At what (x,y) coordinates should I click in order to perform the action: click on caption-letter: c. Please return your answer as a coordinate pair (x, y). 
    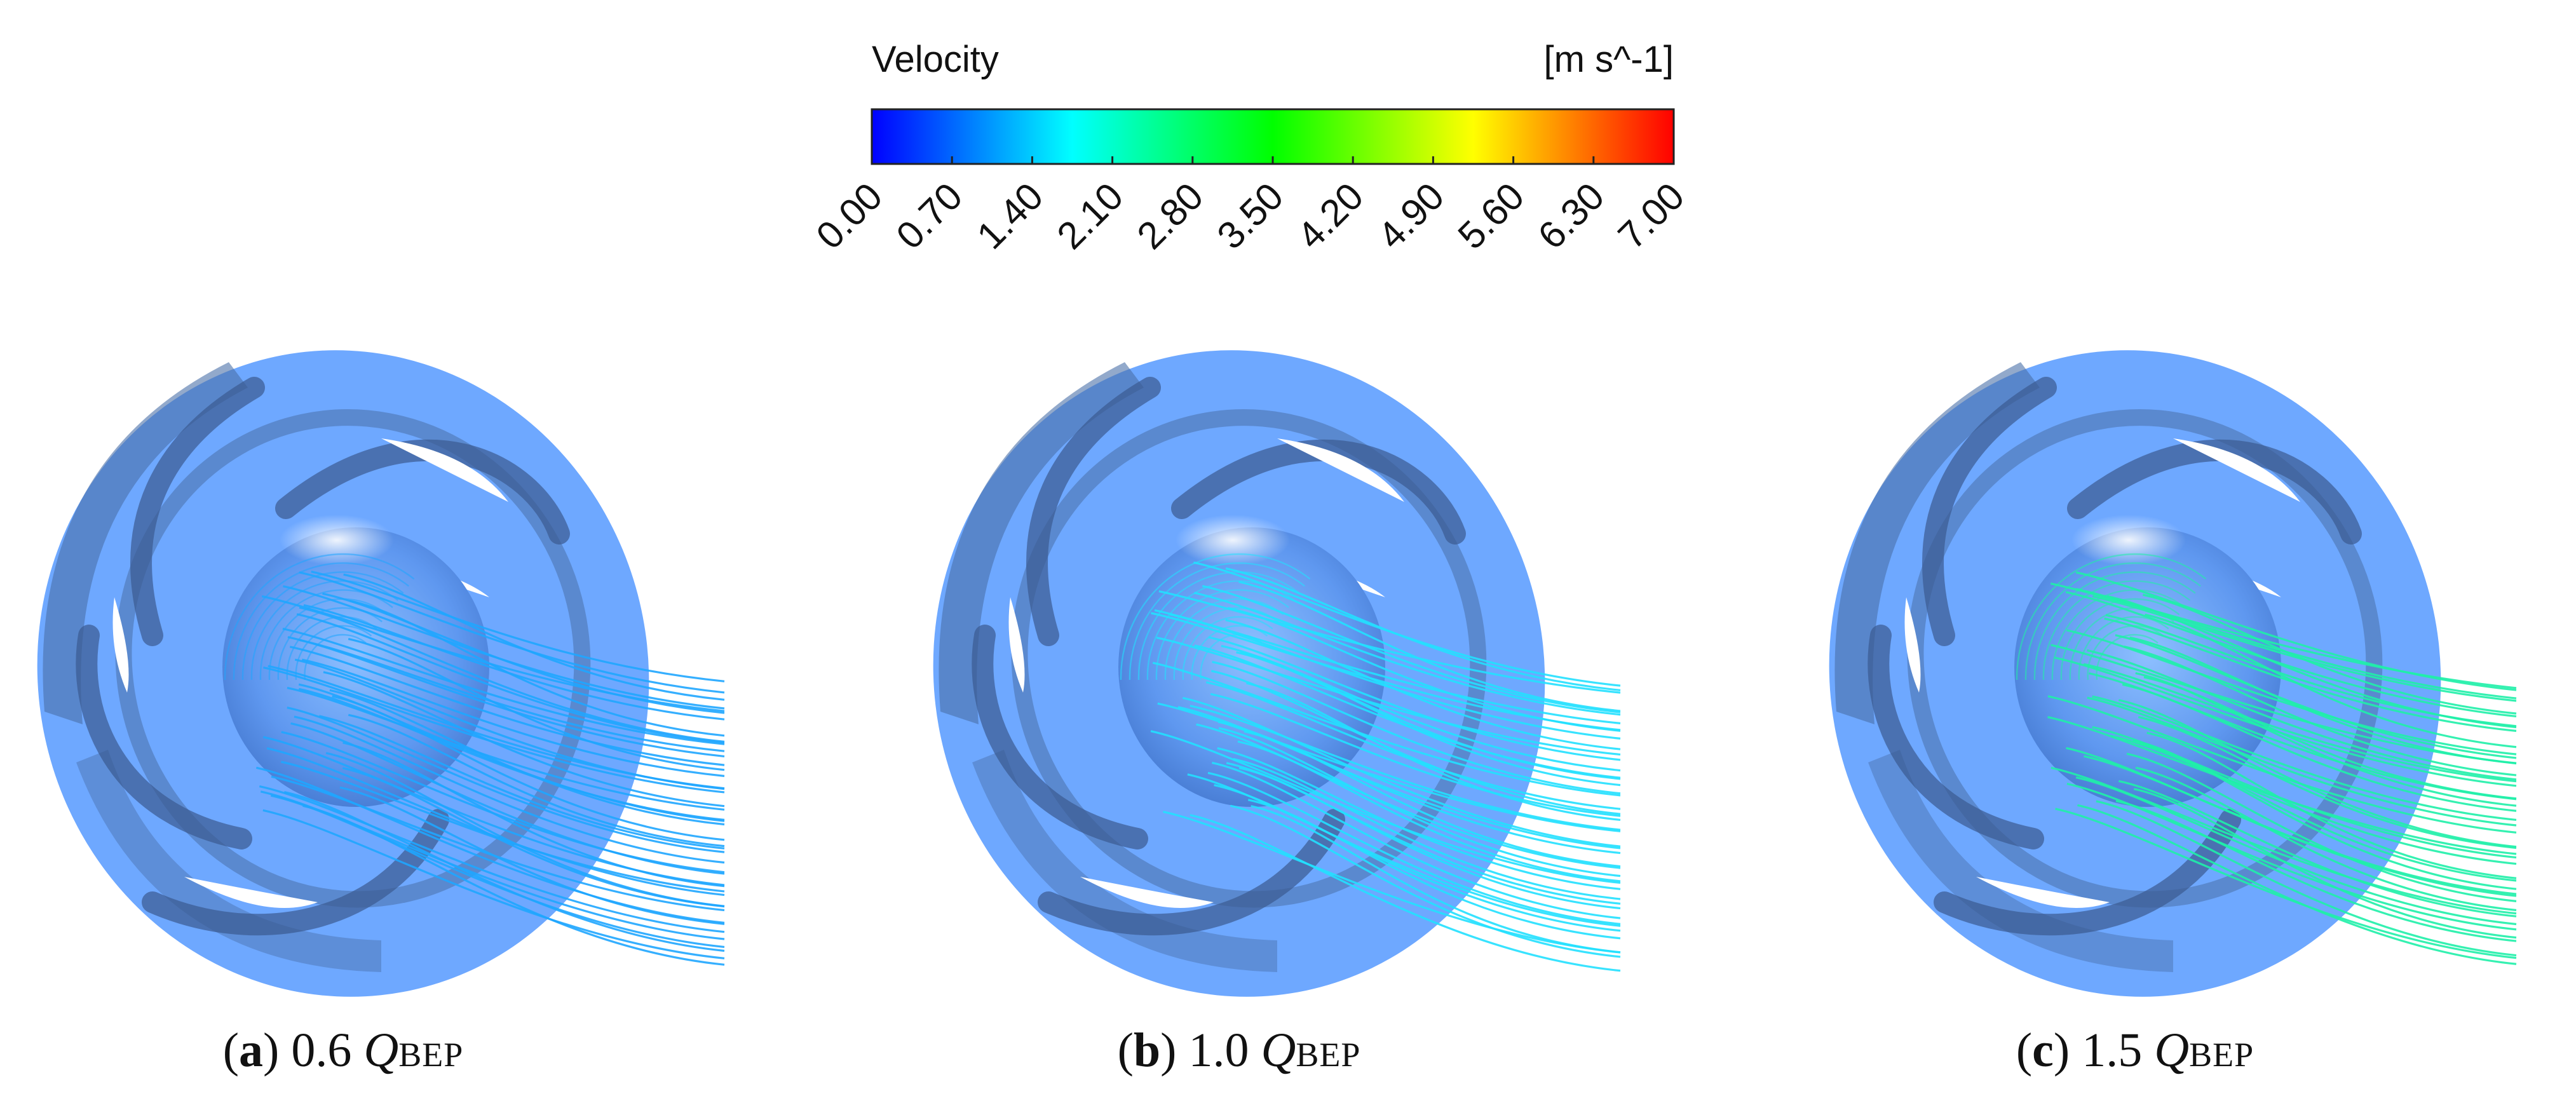
    Looking at the image, I should click on (2043, 1050).